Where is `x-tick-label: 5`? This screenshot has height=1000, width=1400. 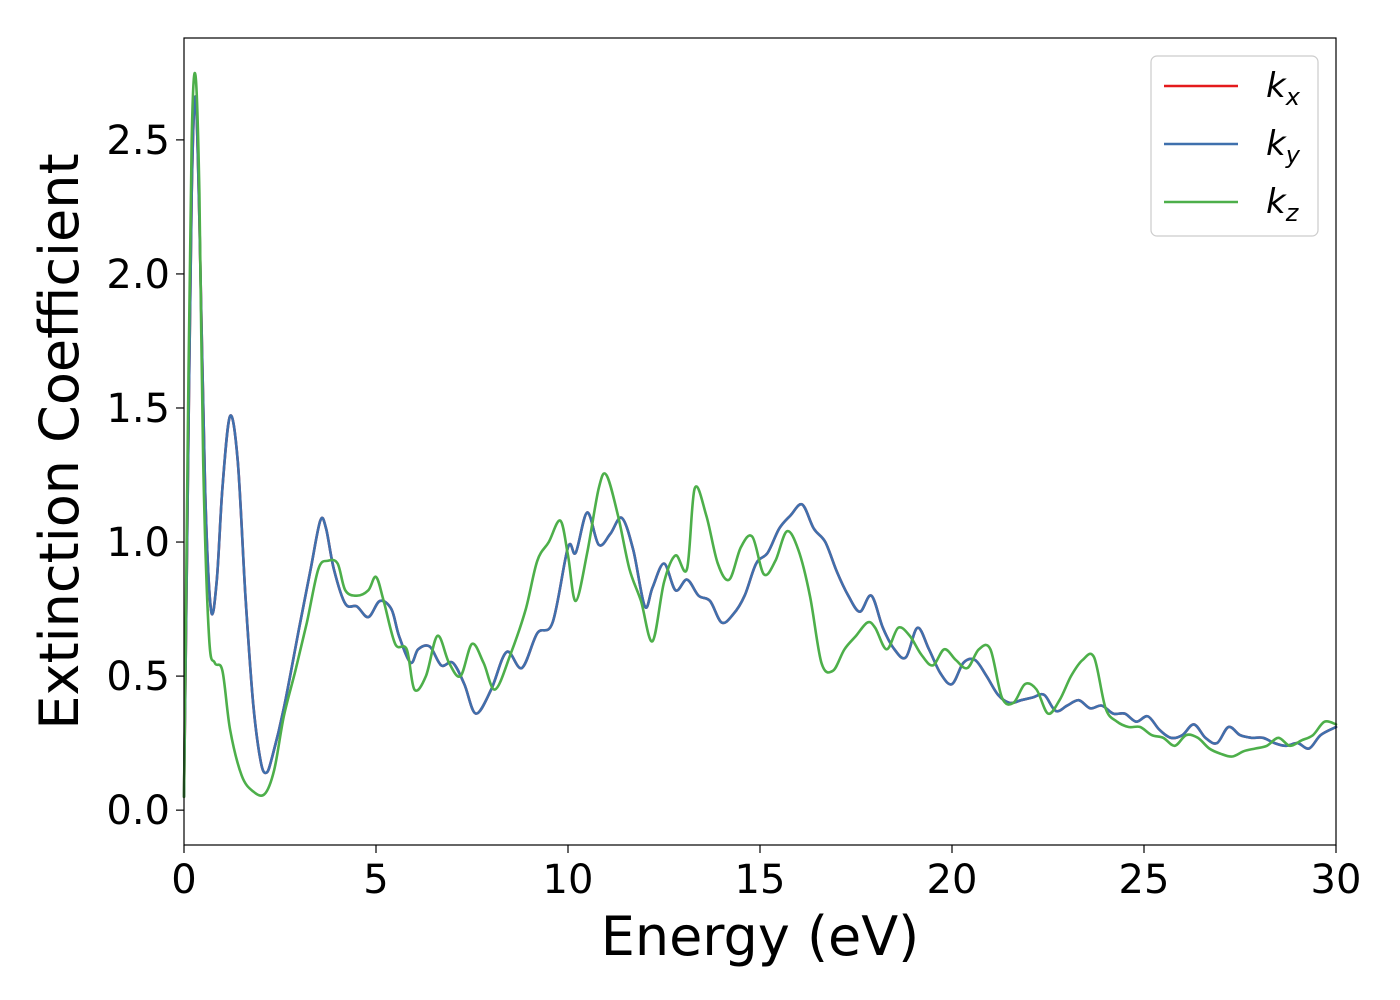
x-tick-label: 5 is located at coordinates (375, 880).